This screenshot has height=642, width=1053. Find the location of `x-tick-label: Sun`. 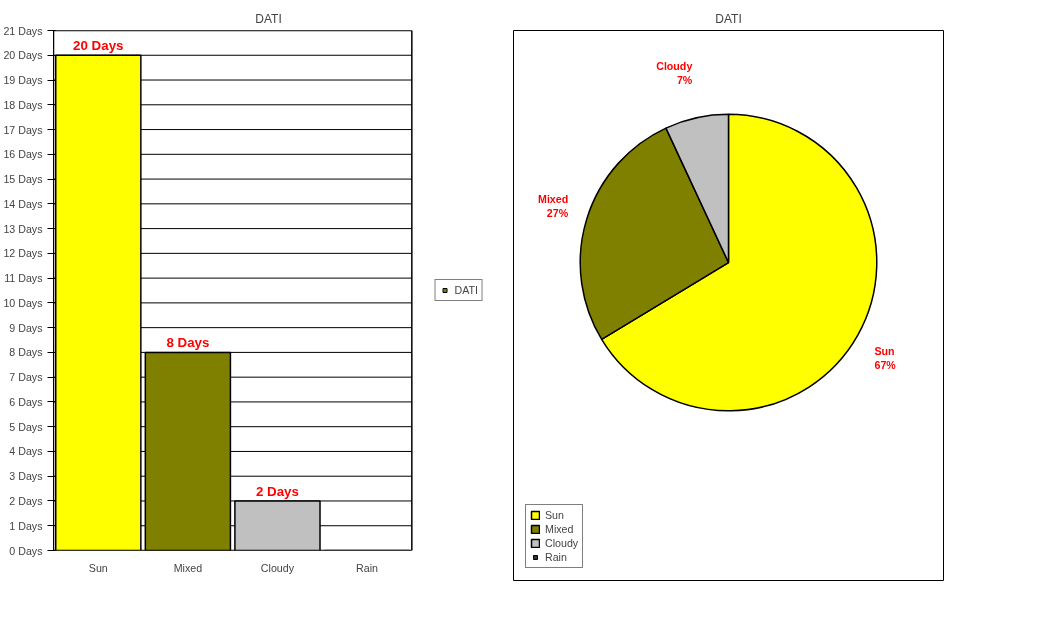

x-tick-label: Sun is located at coordinates (98, 567).